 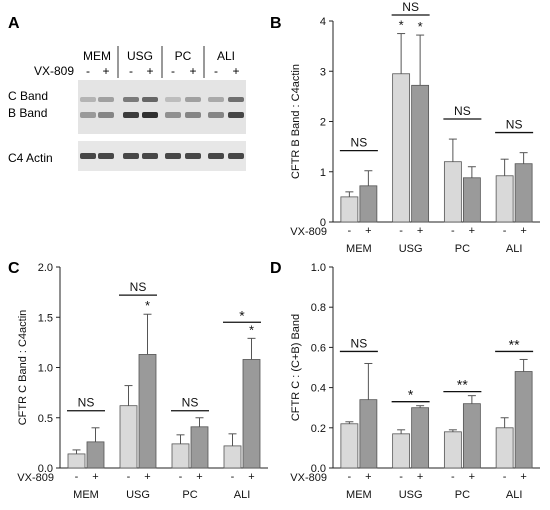 I want to click on y-tick-label: 1.5, so click(x=45, y=318).